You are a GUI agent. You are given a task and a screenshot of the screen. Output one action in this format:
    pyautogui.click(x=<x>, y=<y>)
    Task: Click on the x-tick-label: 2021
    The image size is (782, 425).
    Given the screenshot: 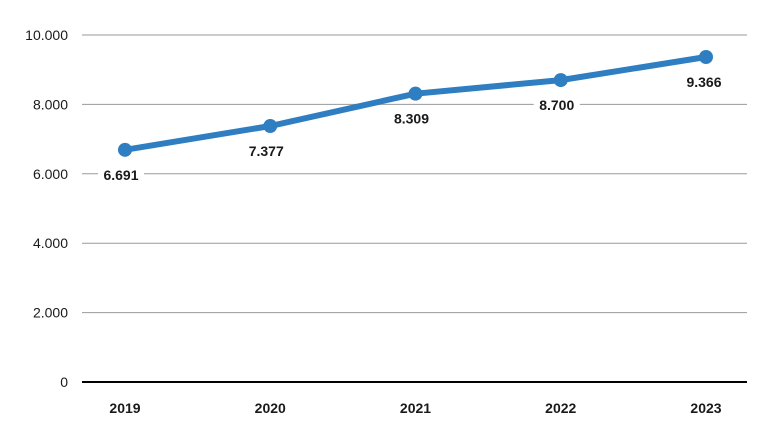 What is the action you would take?
    pyautogui.click(x=415, y=408)
    